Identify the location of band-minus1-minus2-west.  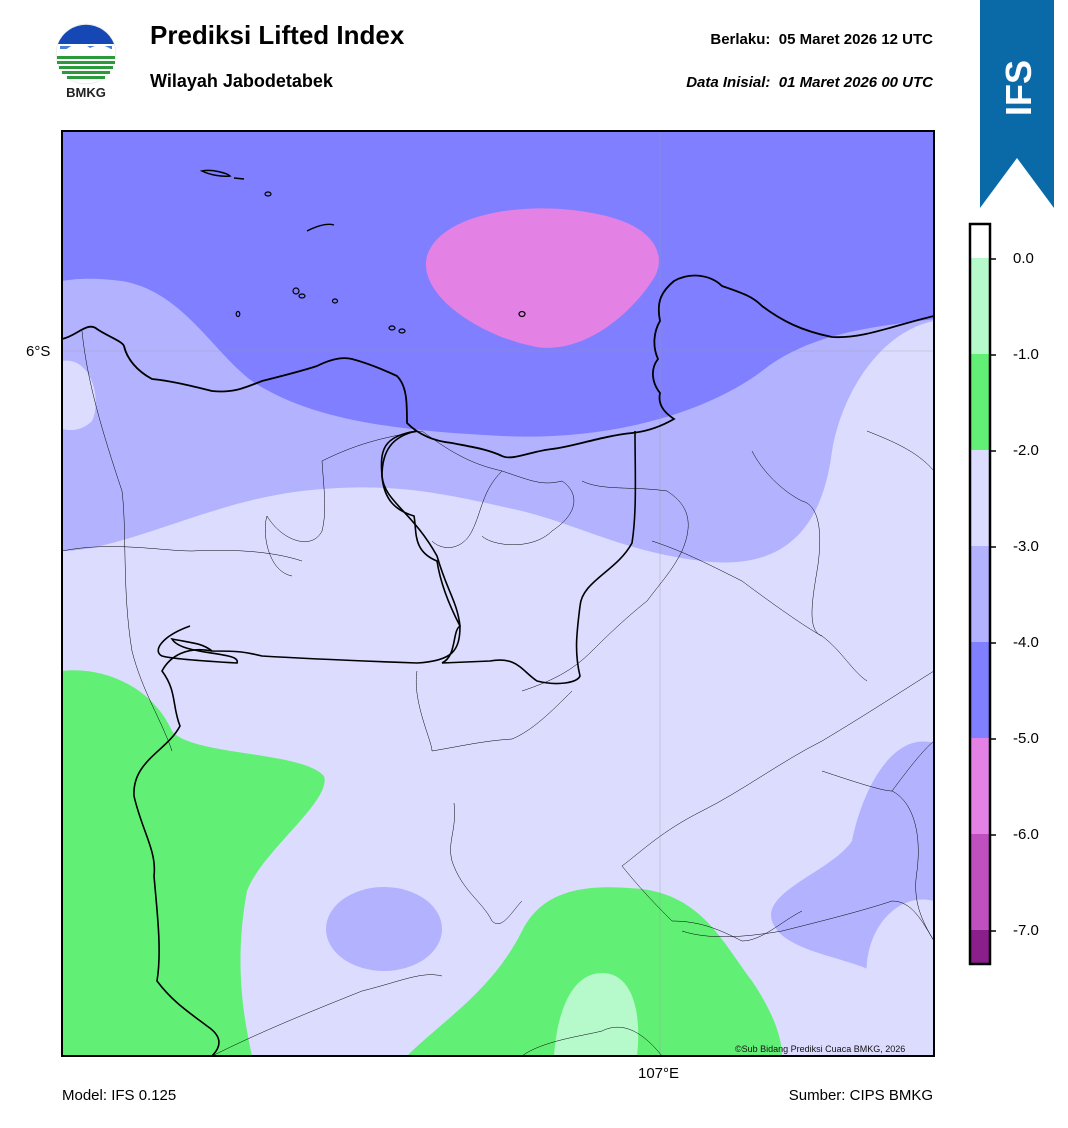
(193, 863).